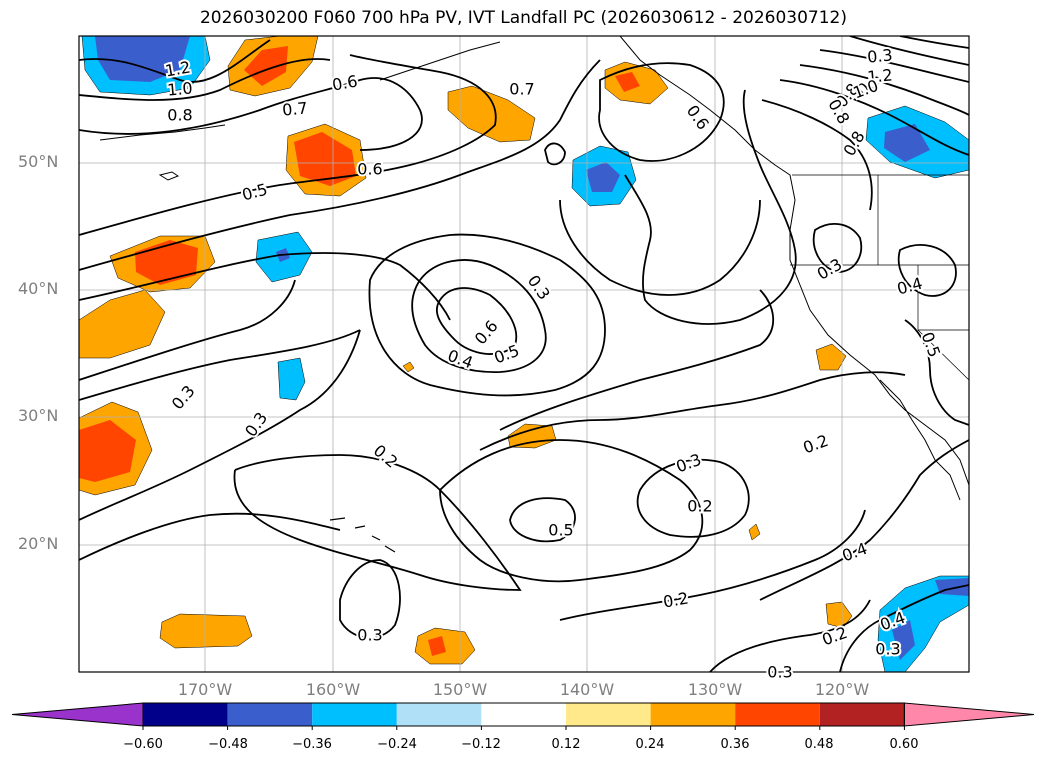 This screenshot has height=765, width=1047. I want to click on colorbar-tick: −0.12, so click(481, 744).